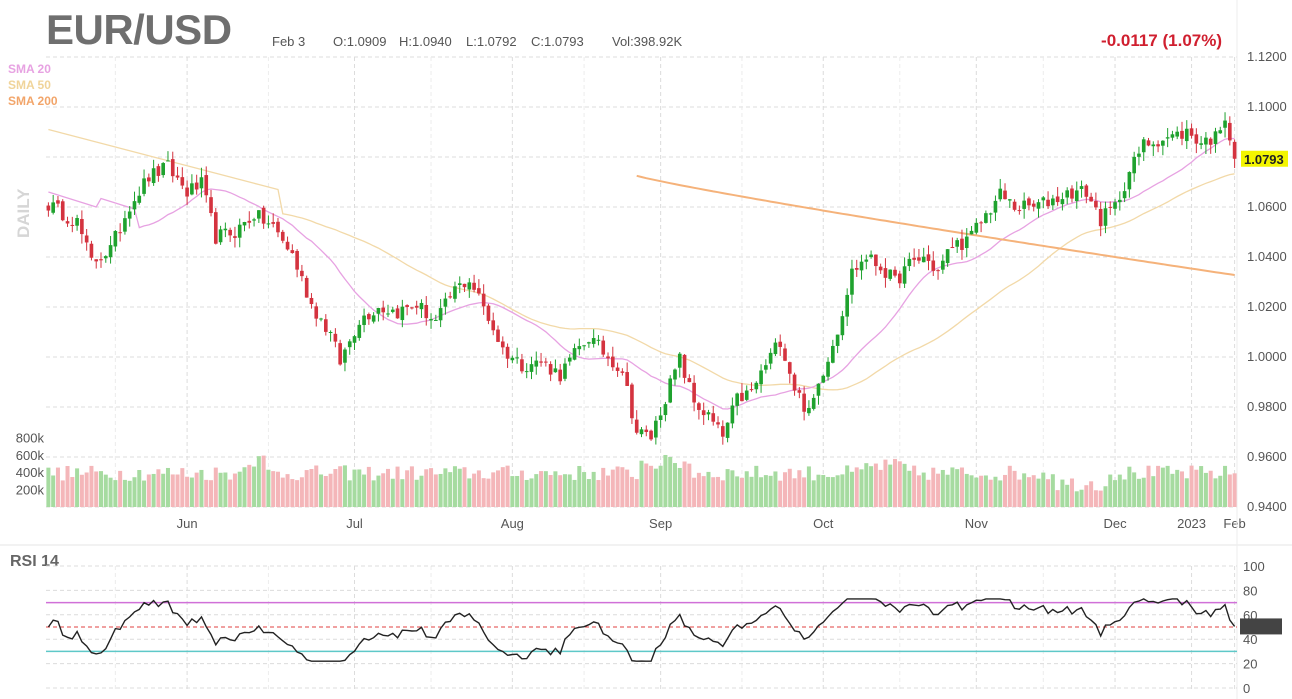 The width and height of the screenshot is (1292, 699). What do you see at coordinates (1264, 158) in the screenshot?
I see `last-price-tag` at bounding box center [1264, 158].